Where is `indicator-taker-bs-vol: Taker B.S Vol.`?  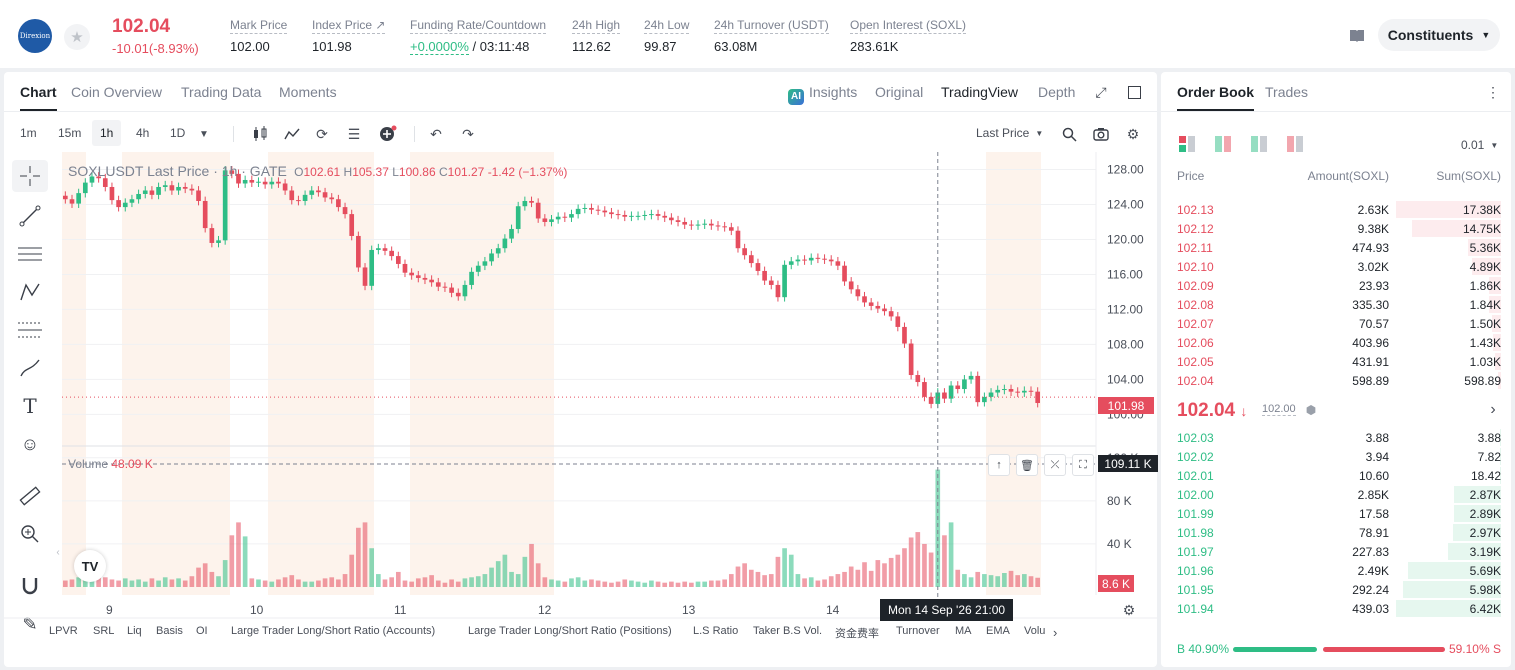 indicator-taker-bs-vol: Taker B.S Vol. is located at coordinates (788, 631).